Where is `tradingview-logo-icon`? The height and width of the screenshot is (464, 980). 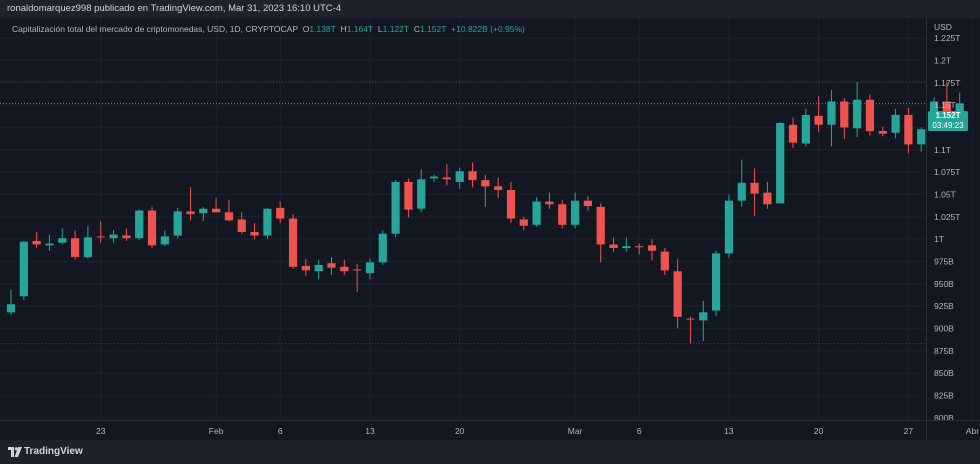
tradingview-logo-icon is located at coordinates (15, 452).